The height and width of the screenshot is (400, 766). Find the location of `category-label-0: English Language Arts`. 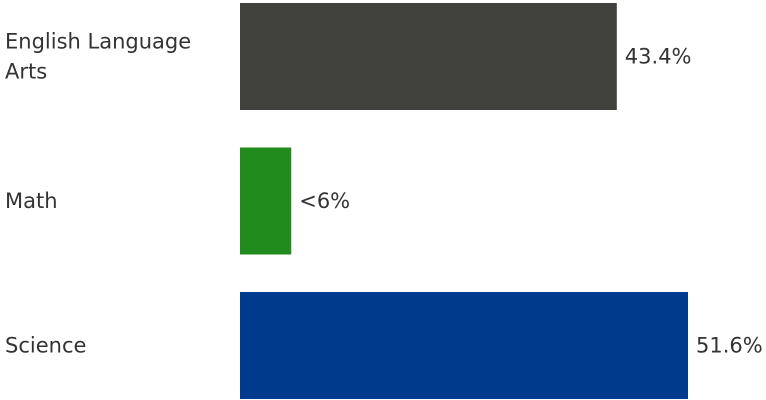

category-label-0: English Language Arts is located at coordinates (98, 57).